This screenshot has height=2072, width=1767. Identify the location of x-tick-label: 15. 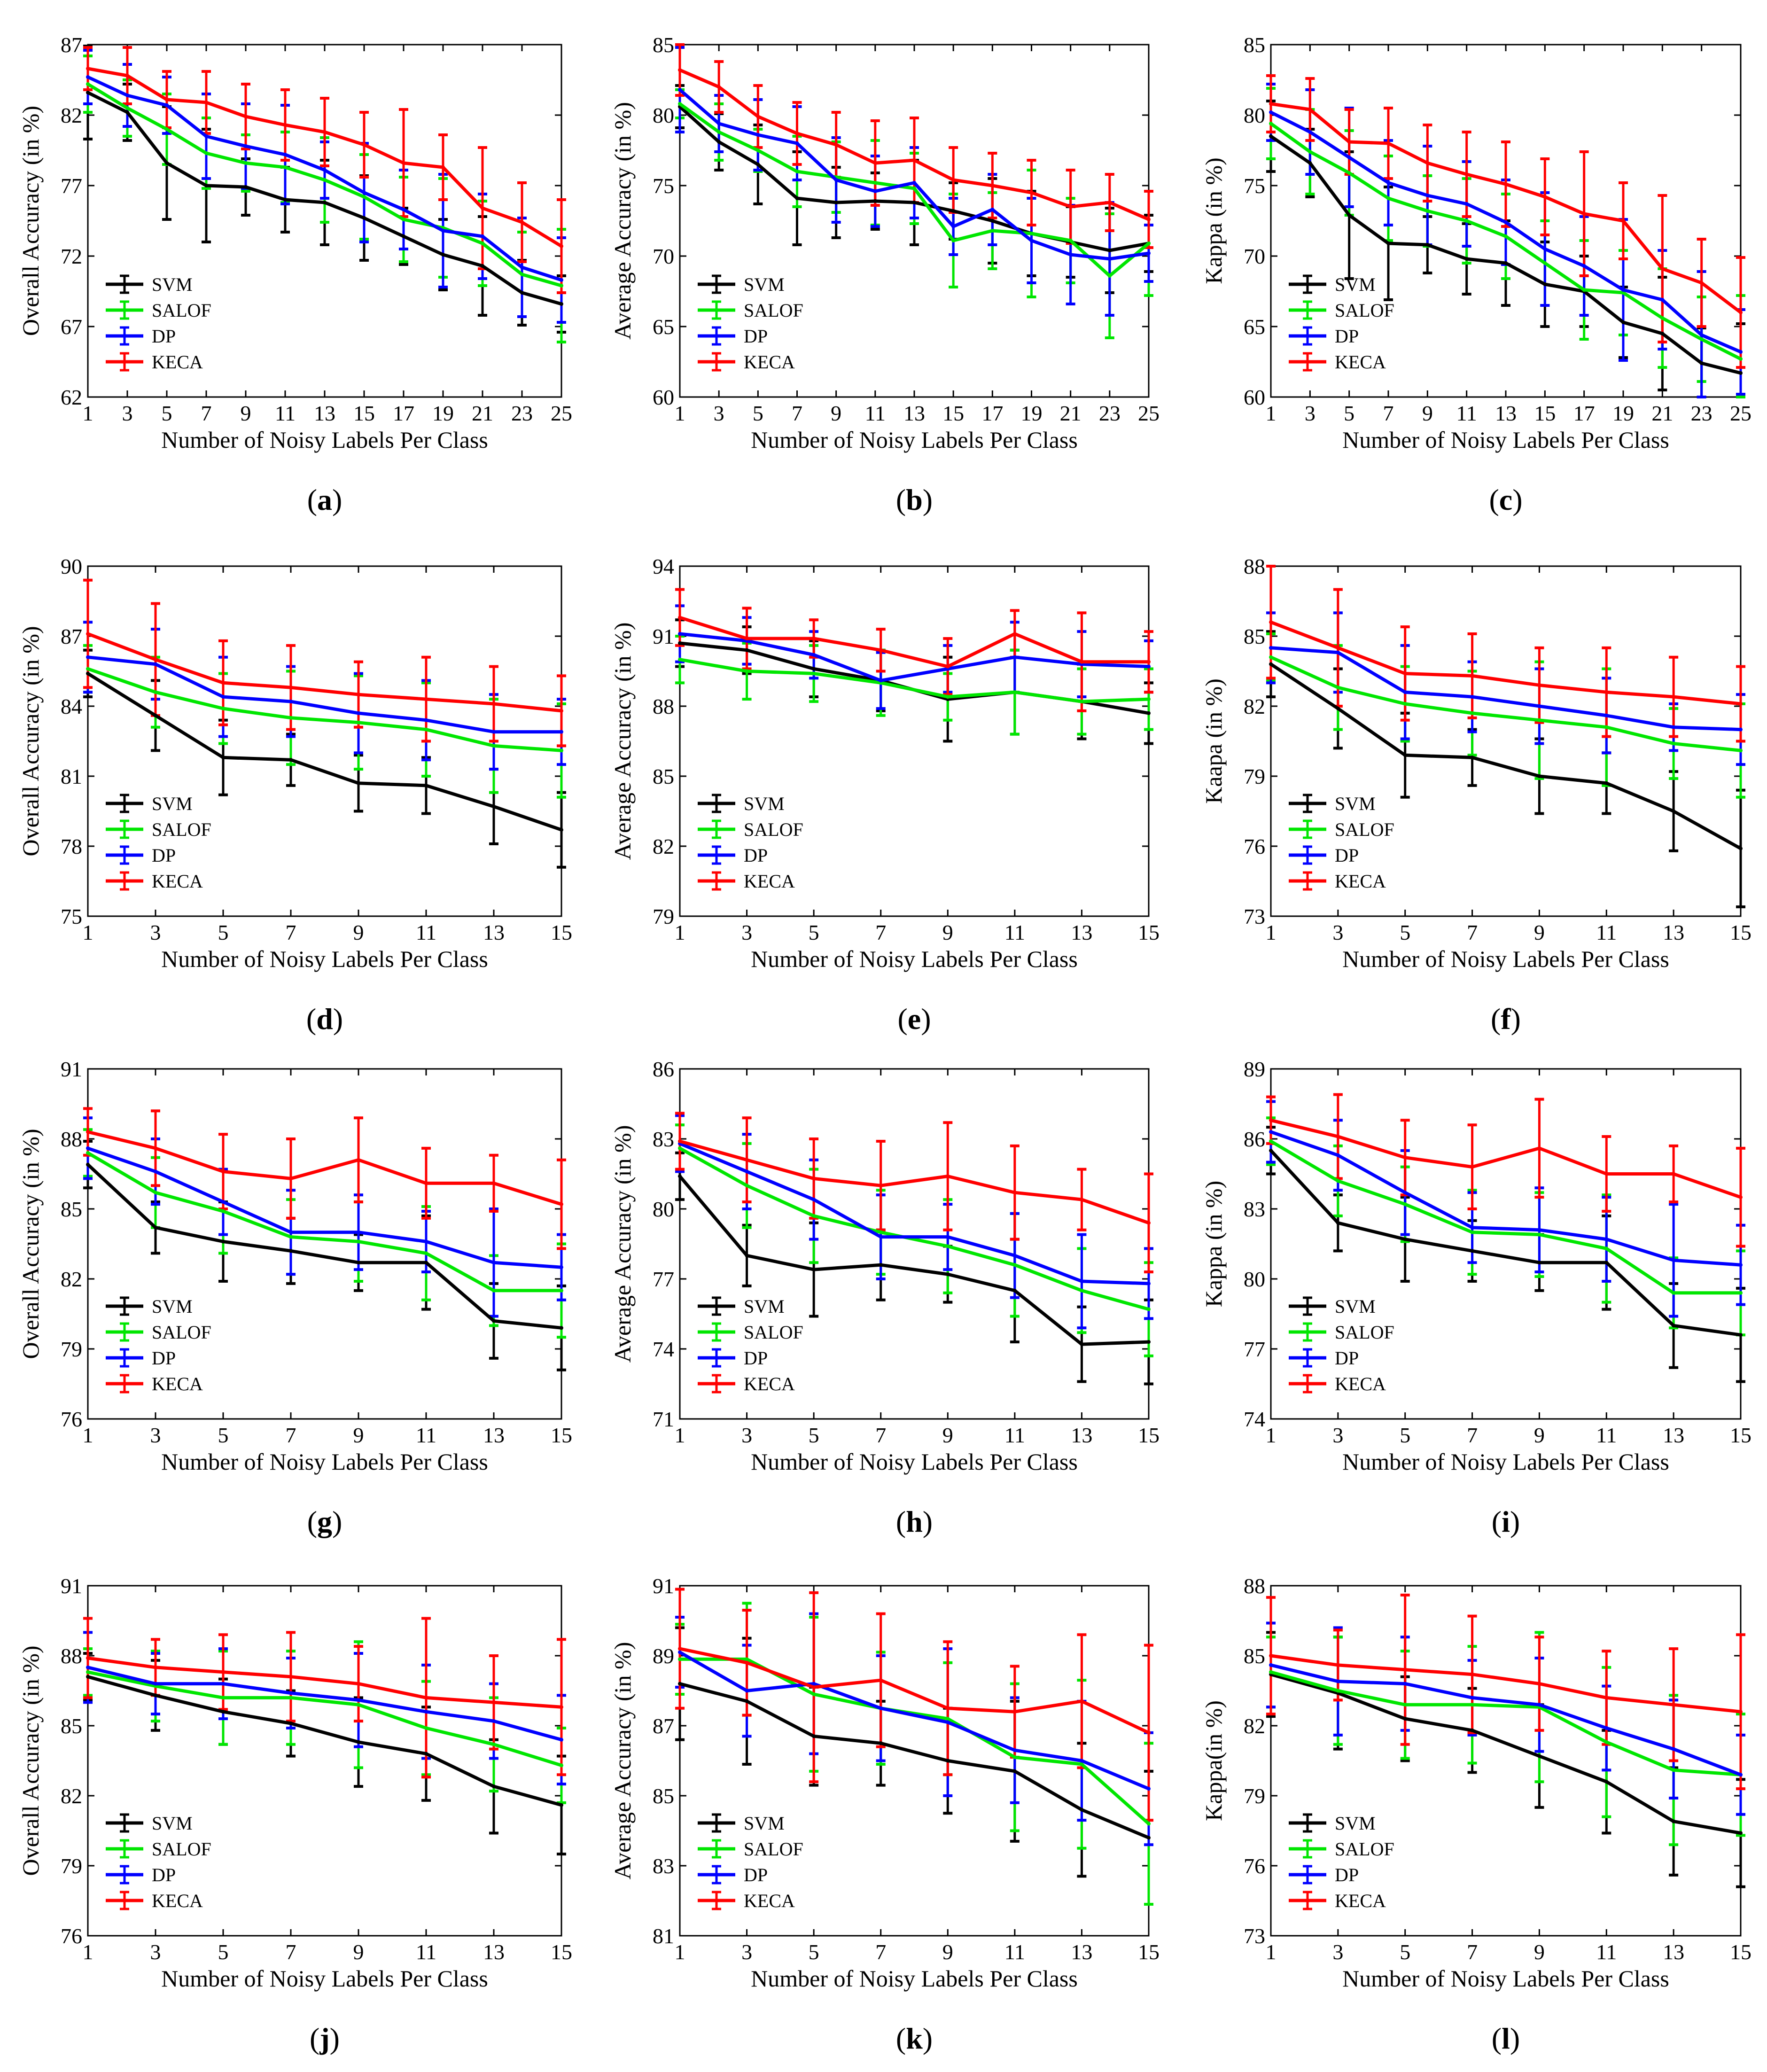
(364, 413).